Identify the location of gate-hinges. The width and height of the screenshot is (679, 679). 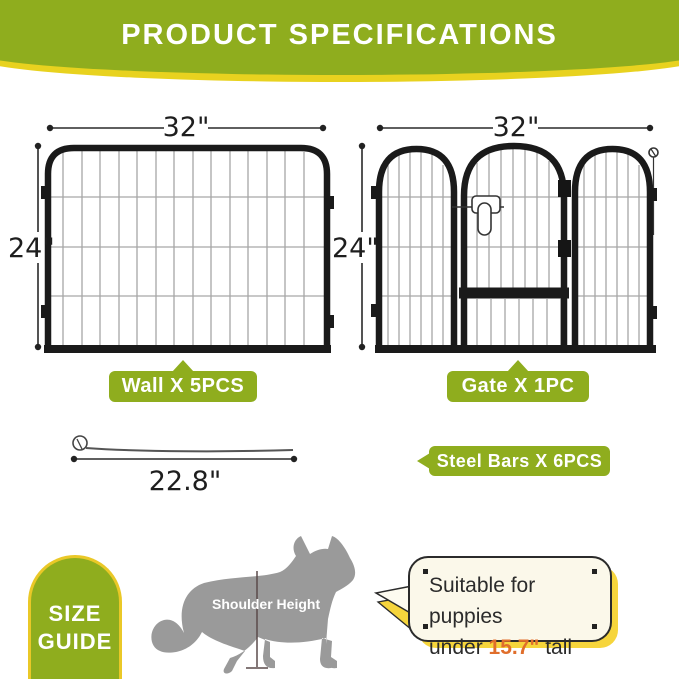
(564, 218).